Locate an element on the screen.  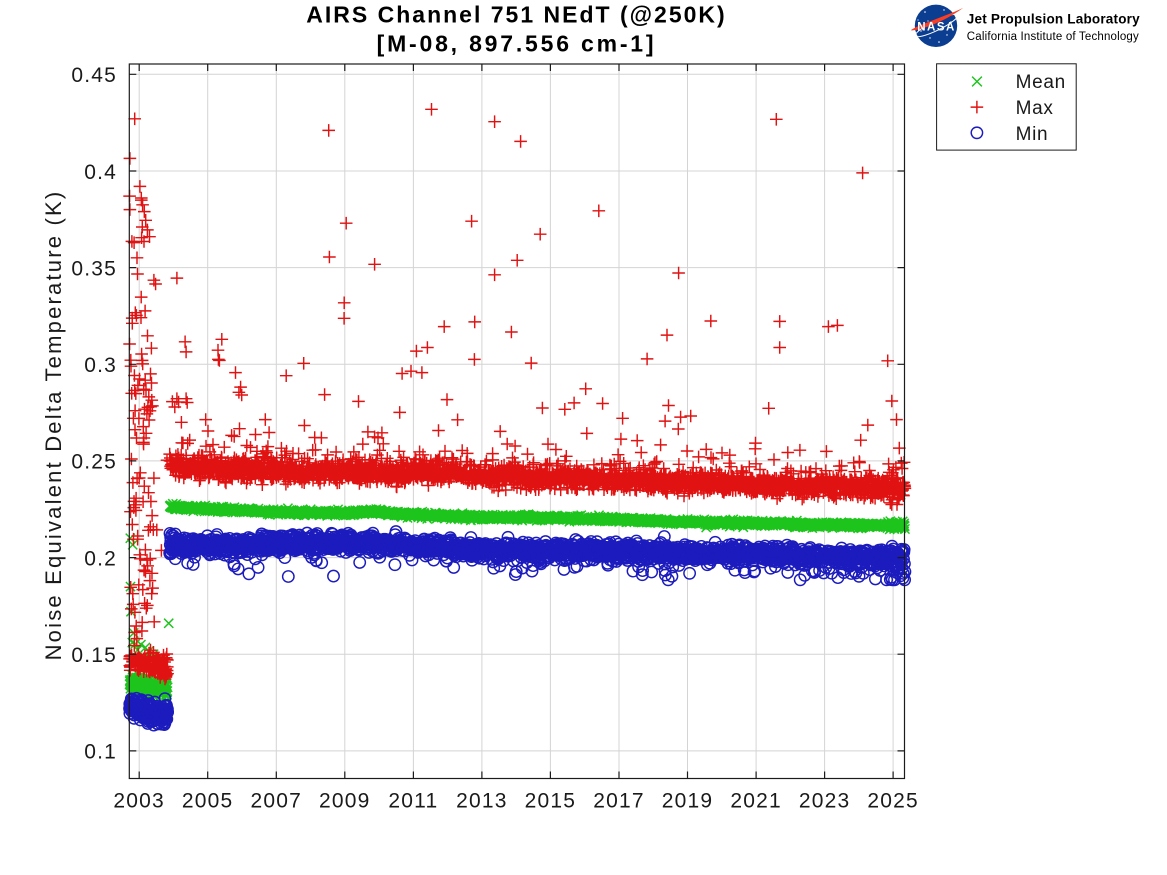
svg-text: Min is located at coordinates (1032, 134).